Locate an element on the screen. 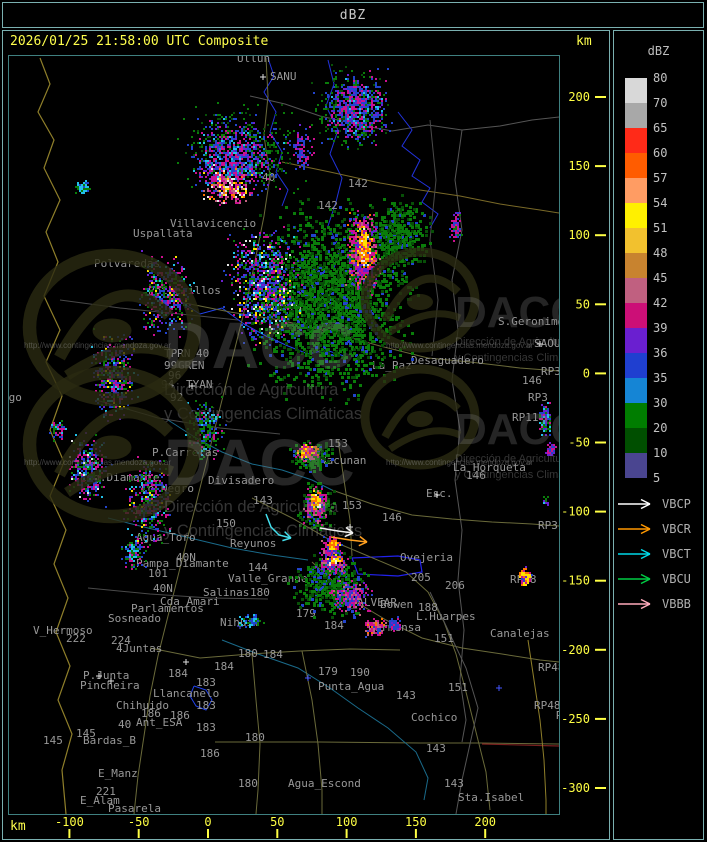  x-axis-tick-label: -100 is located at coordinates (69, 822).